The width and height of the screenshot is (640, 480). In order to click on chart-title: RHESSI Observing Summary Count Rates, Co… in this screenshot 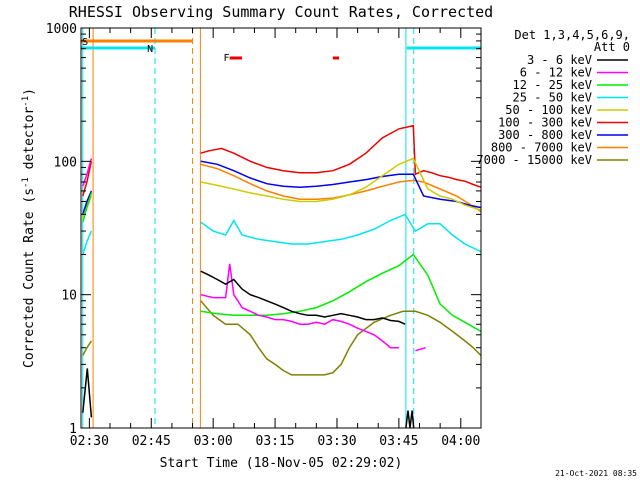, I will do `click(281, 12)`.